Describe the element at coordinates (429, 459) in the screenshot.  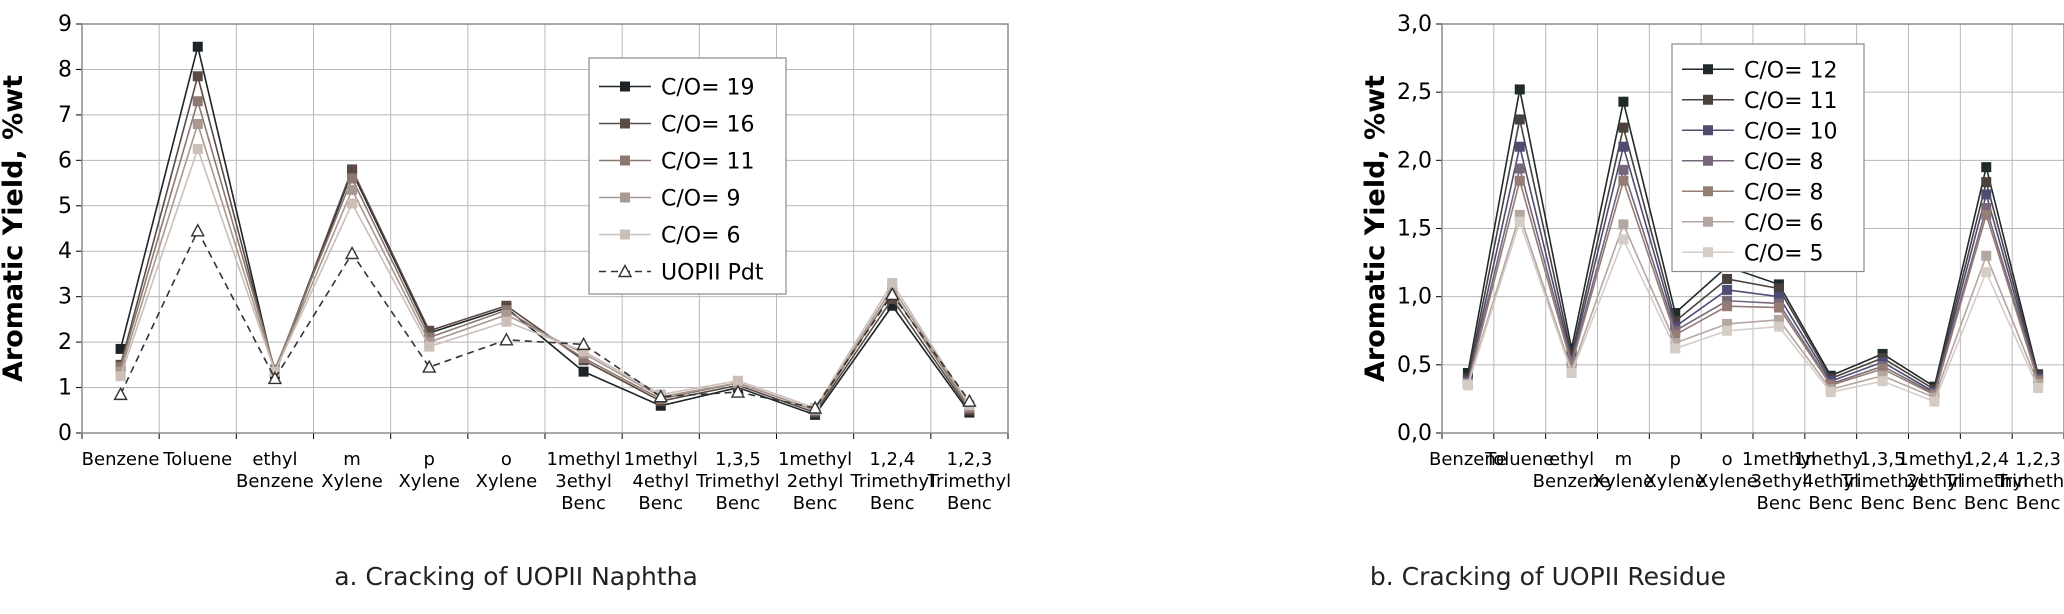
I see `x-category-label: p` at that location.